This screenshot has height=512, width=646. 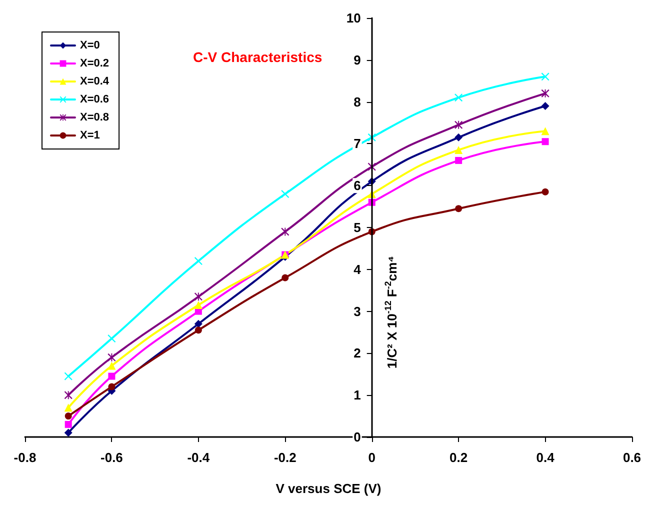 I want to click on y-tick-label: 2, so click(x=357, y=353).